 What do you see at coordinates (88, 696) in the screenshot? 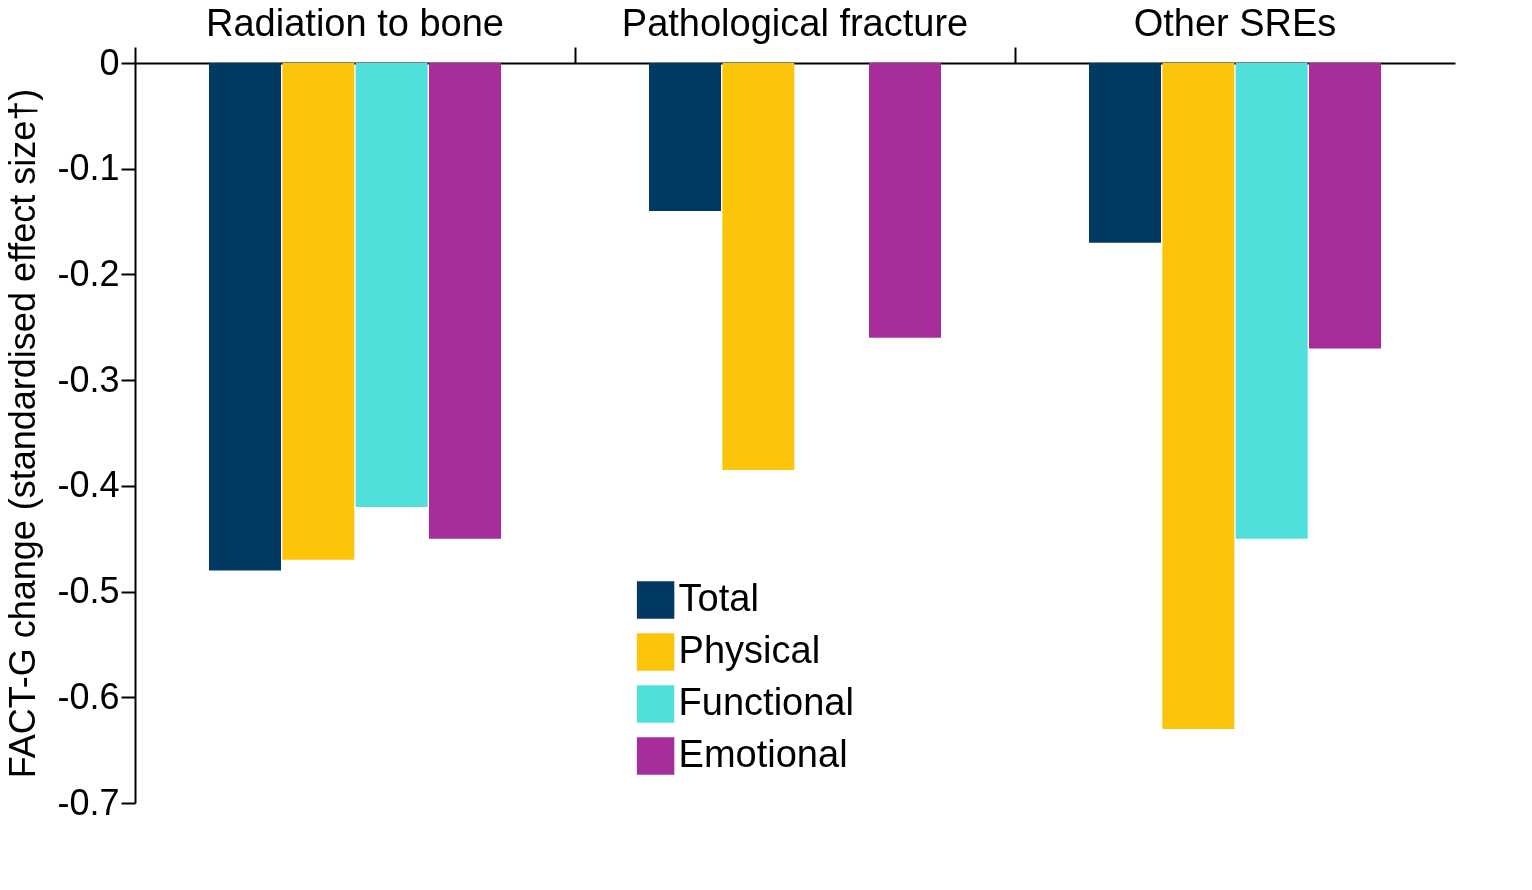
I see `y-tick-label: -0.6` at bounding box center [88, 696].